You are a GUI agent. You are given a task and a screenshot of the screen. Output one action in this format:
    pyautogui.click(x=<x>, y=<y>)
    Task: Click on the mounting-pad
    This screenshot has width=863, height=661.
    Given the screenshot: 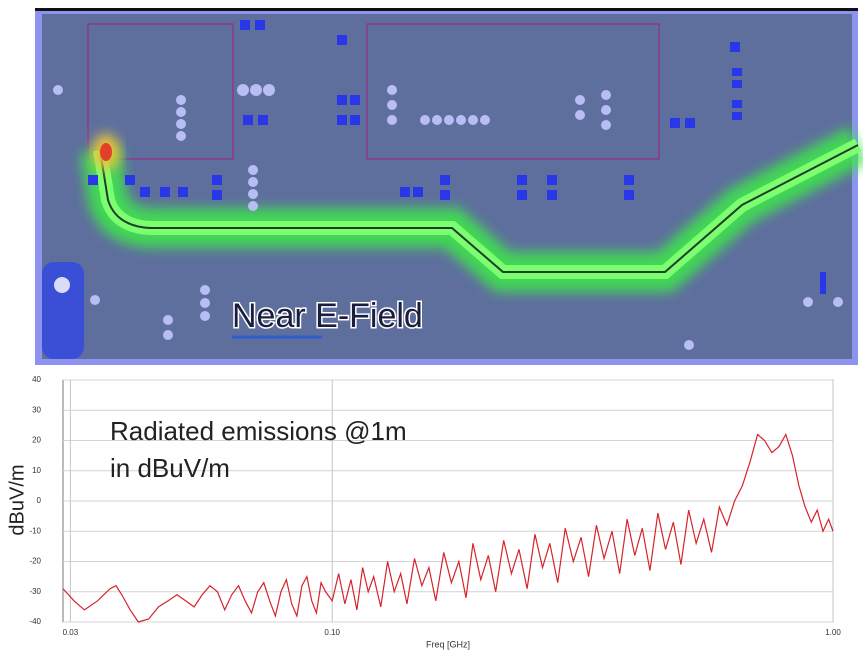 What is the action you would take?
    pyautogui.click(x=63, y=310)
    